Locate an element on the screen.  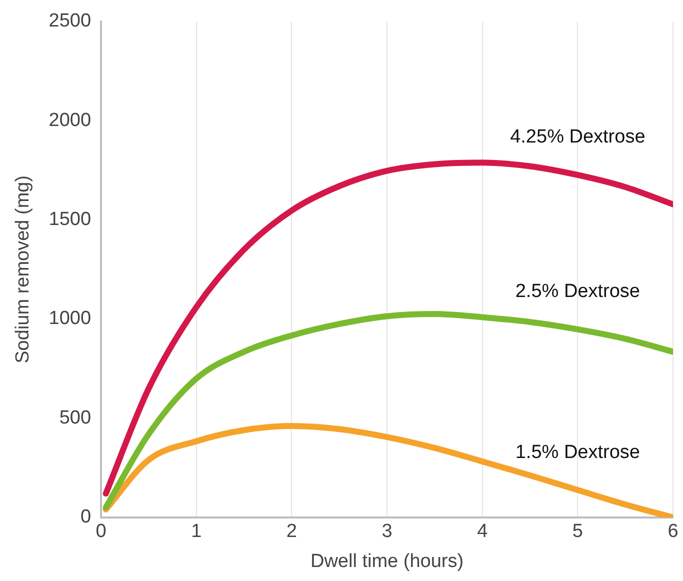
x-tick-label: 6 is located at coordinates (673, 531).